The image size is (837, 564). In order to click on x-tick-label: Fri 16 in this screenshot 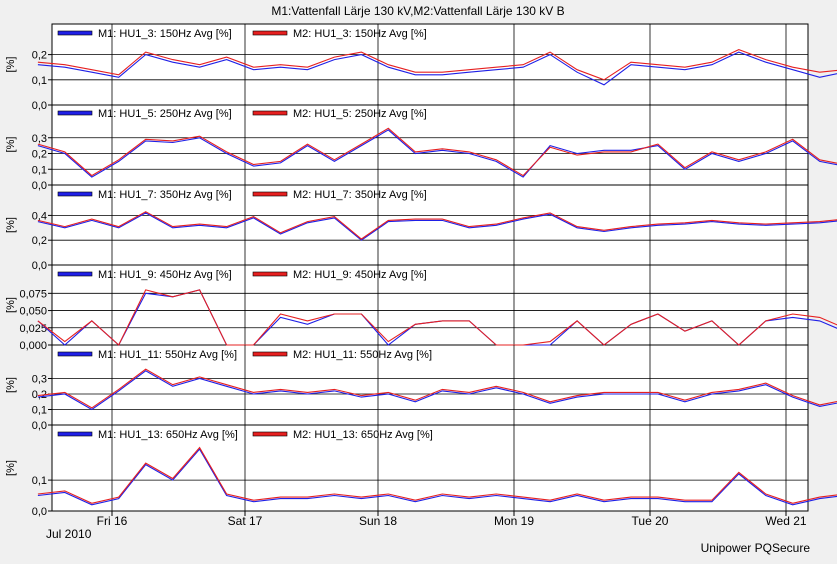, I will do `click(112, 521)`.